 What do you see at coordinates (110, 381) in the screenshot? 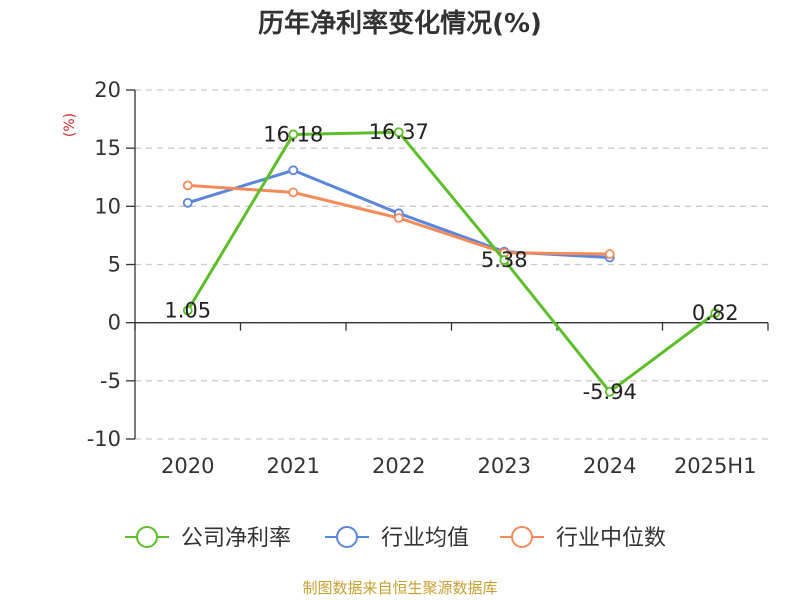
I see `y-tick-label: -5` at bounding box center [110, 381].